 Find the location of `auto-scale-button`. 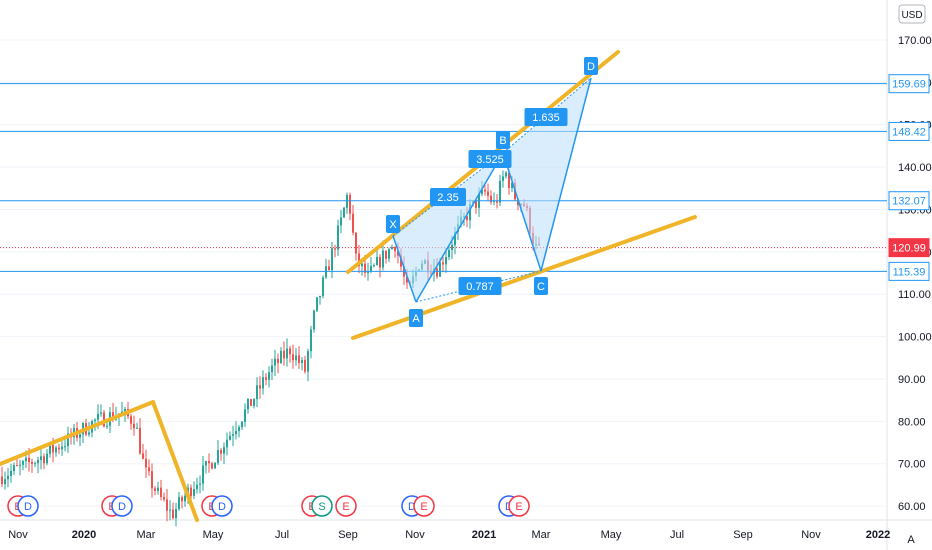

auto-scale-button is located at coordinates (911, 538).